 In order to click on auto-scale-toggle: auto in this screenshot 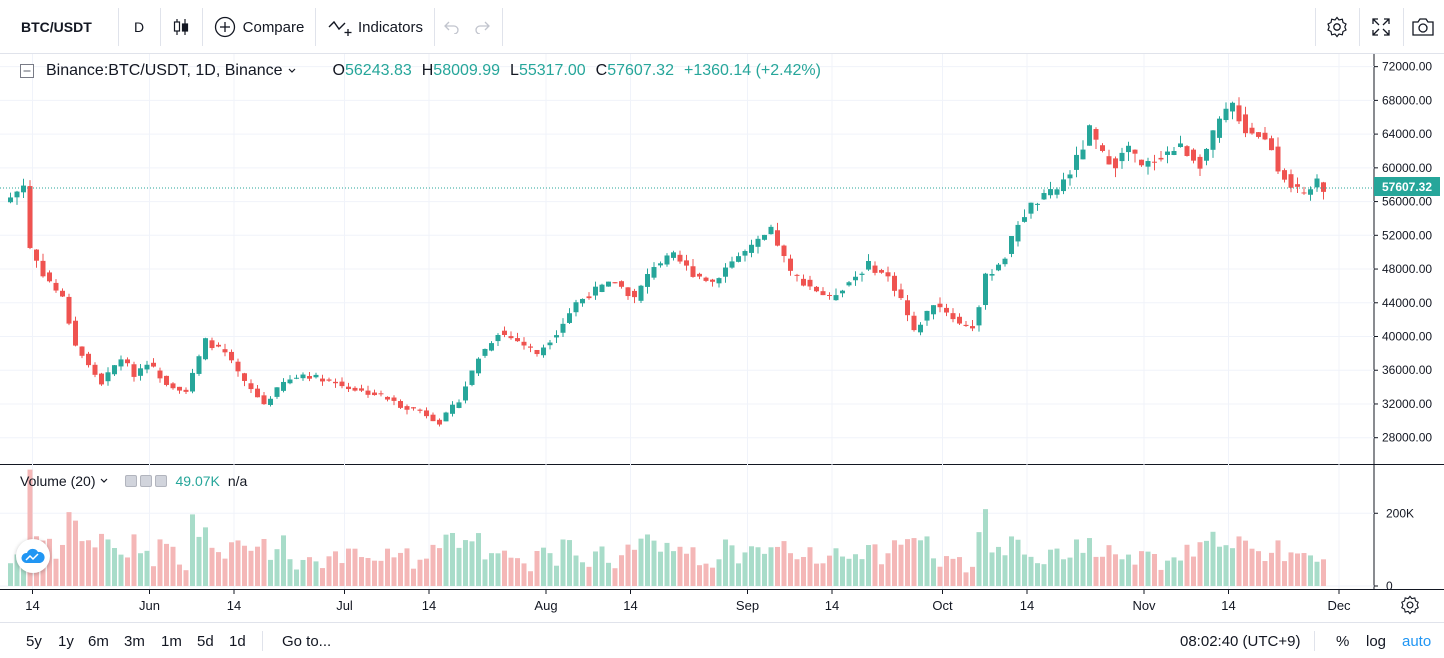, I will do `click(1417, 641)`.